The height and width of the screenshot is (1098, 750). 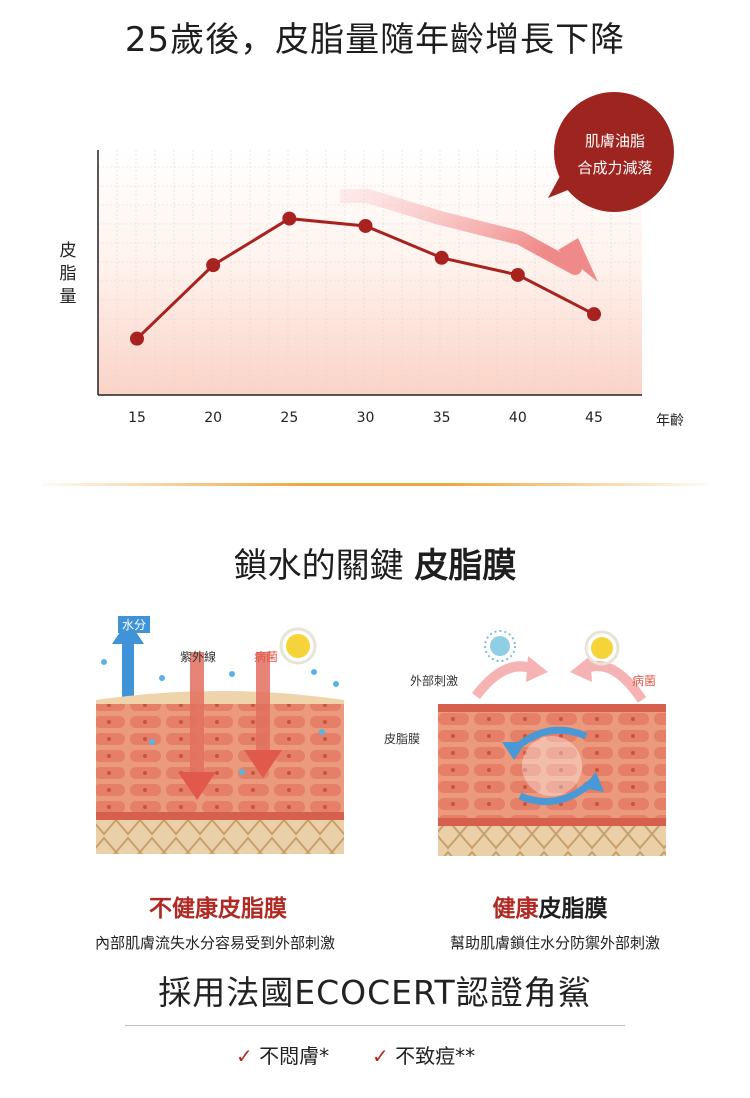 What do you see at coordinates (573, 909) in the screenshot?
I see `healthy-caption-black: 皮脂膜` at bounding box center [573, 909].